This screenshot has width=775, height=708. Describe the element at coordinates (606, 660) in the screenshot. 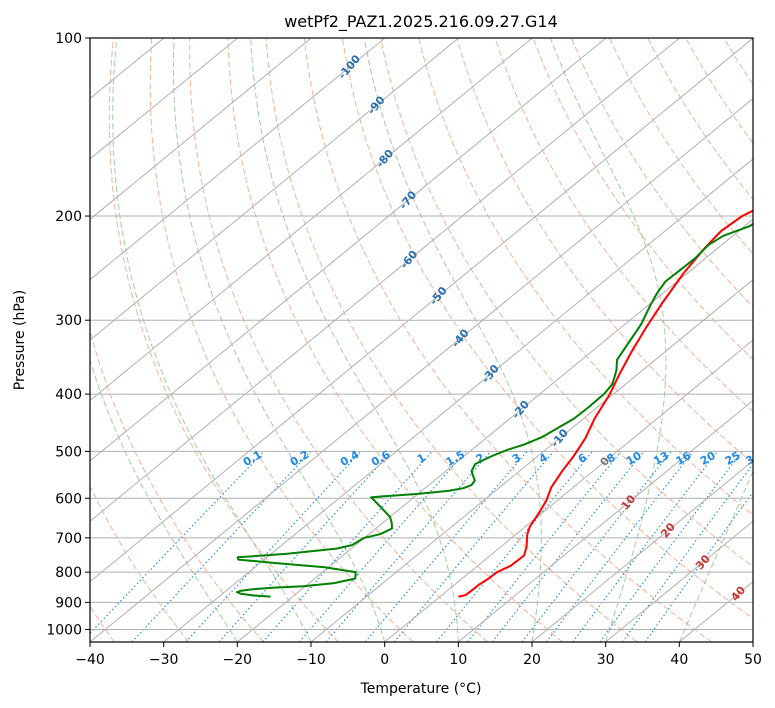

I see `x-tick-label: 30` at that location.